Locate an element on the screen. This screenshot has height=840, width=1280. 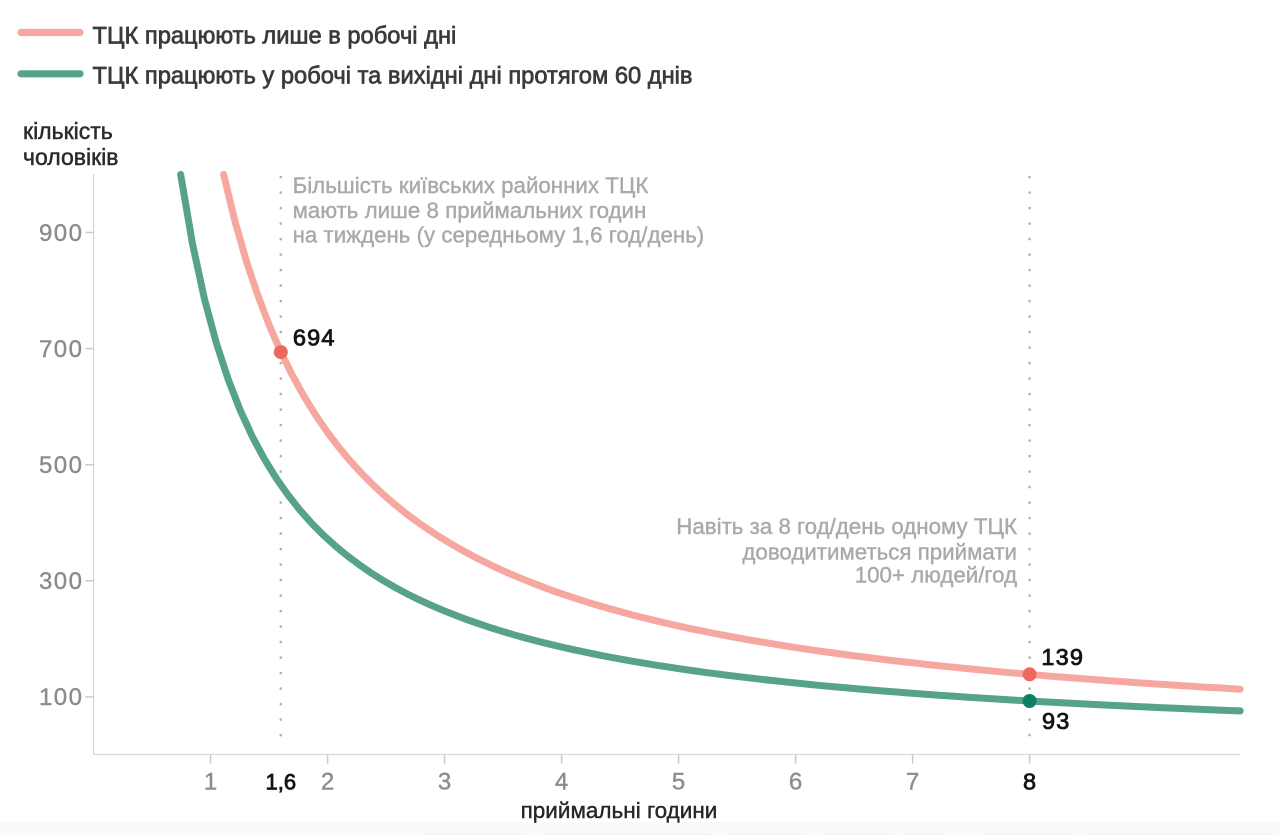
svg-text: чоловіків is located at coordinates (70, 157).